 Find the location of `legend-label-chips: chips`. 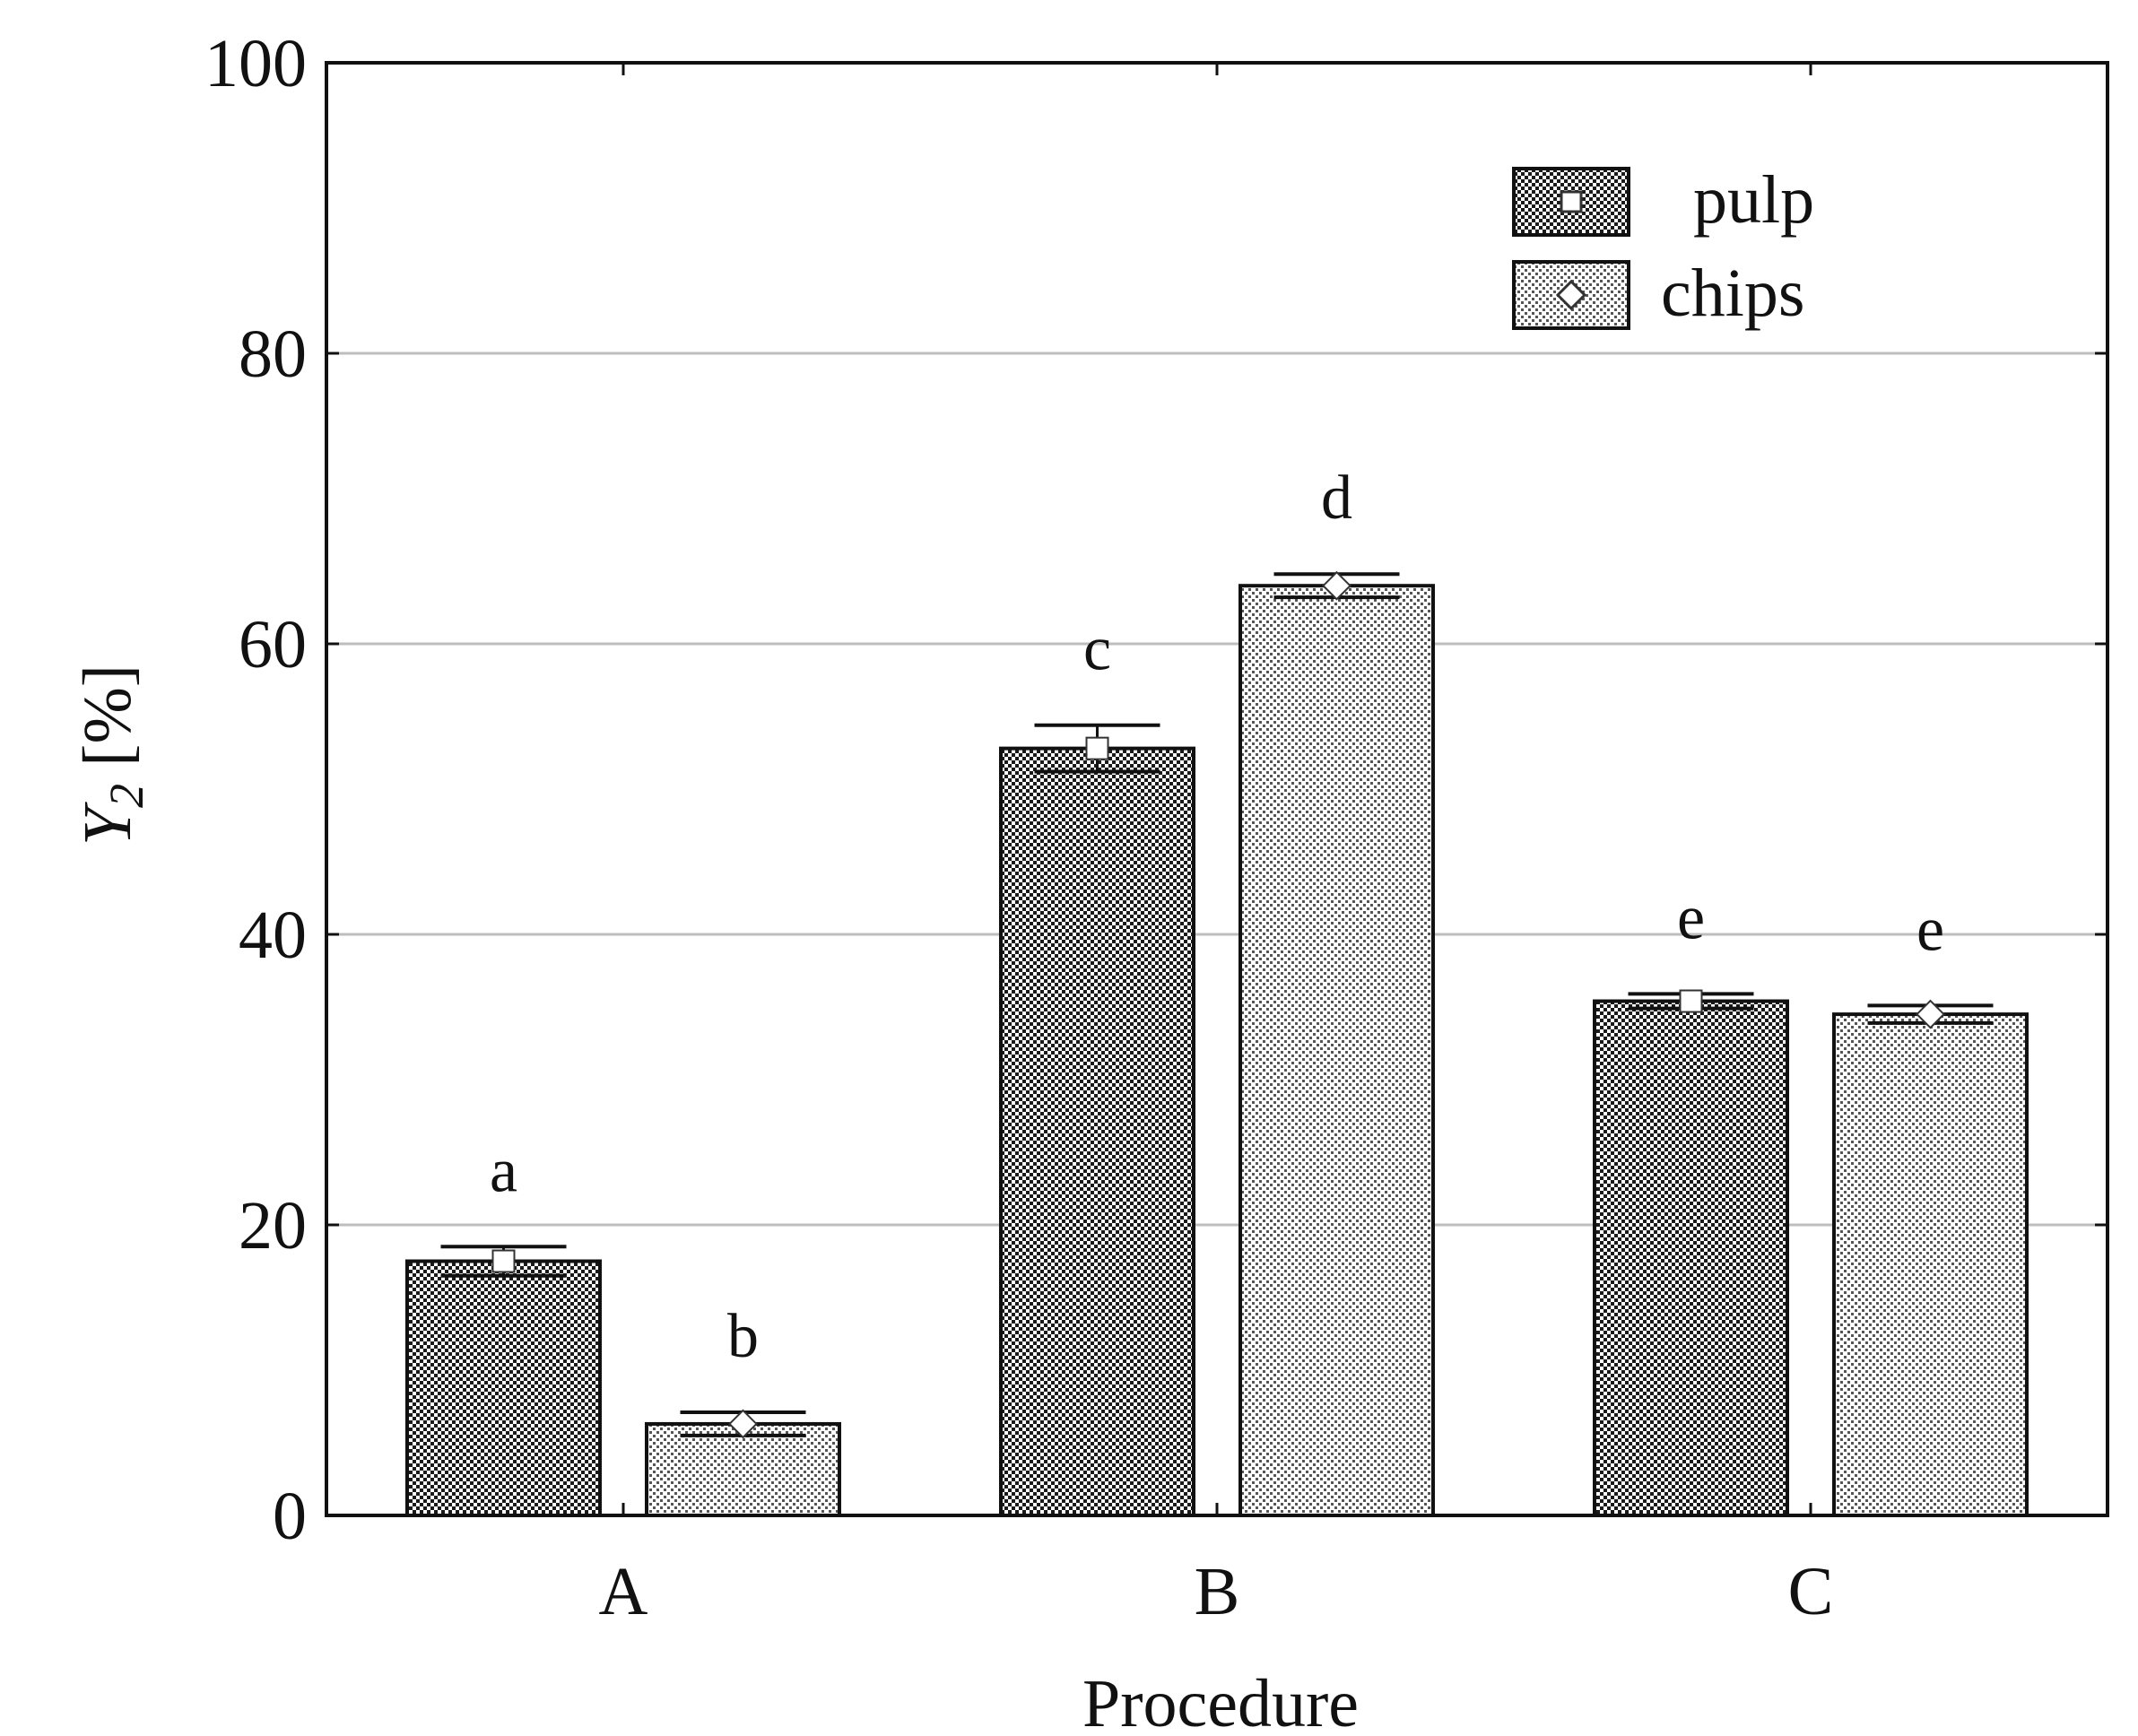

legend-label-chips: chips is located at coordinates (1732, 293).